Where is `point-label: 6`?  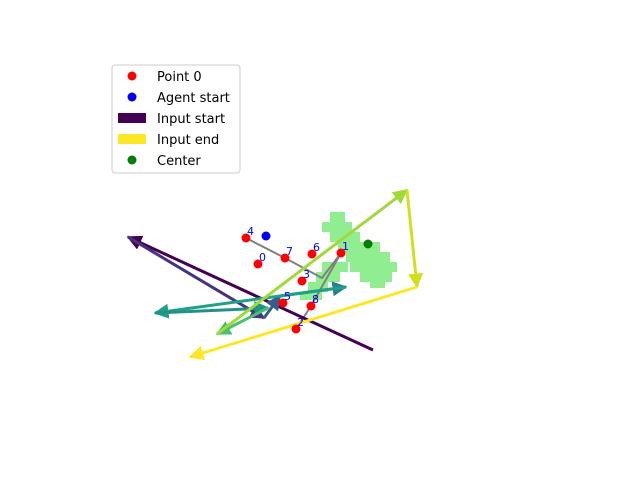 point-label: 6 is located at coordinates (316, 247).